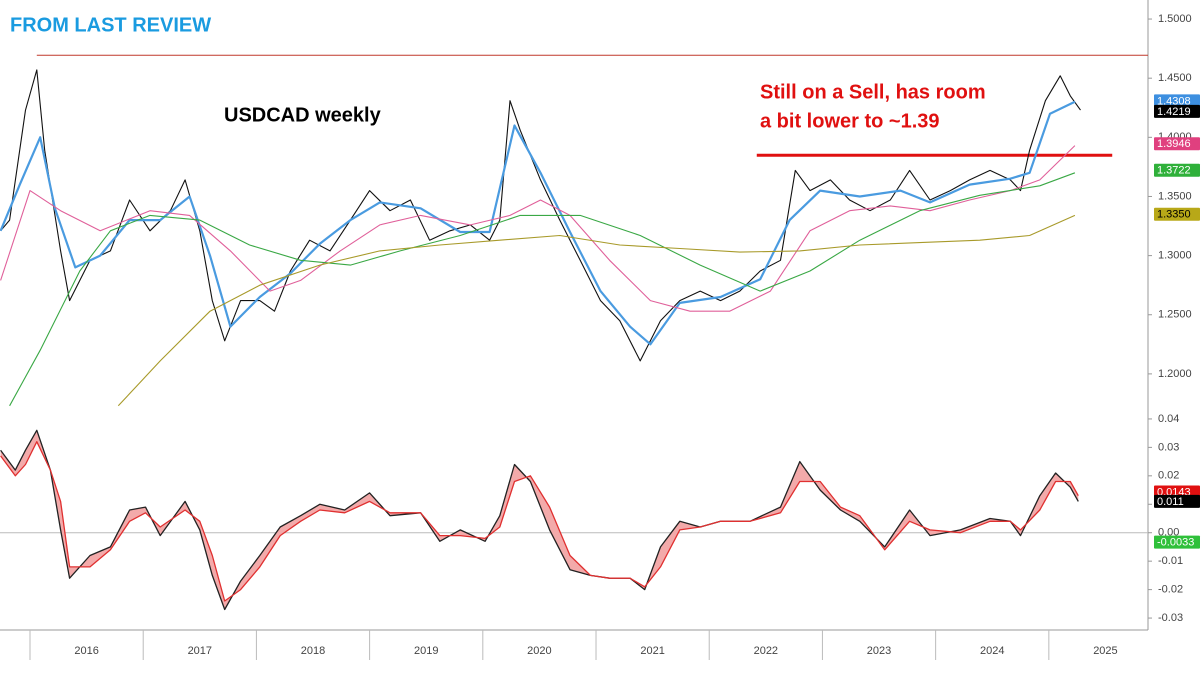 The image size is (1201, 675). I want to click on x-tick-label: 2019, so click(426, 651).